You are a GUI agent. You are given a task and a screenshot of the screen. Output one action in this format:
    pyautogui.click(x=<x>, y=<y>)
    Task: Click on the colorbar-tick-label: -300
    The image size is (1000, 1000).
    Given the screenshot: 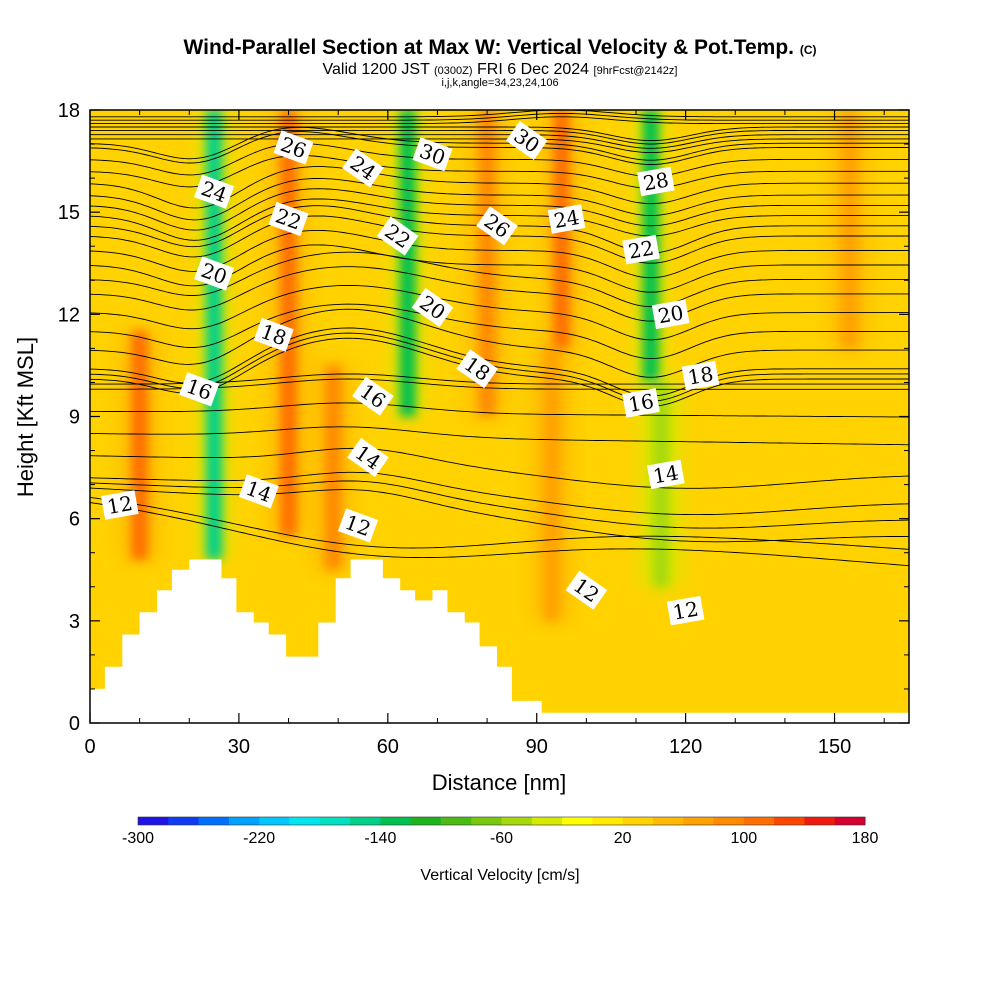 What is the action you would take?
    pyautogui.click(x=138, y=838)
    